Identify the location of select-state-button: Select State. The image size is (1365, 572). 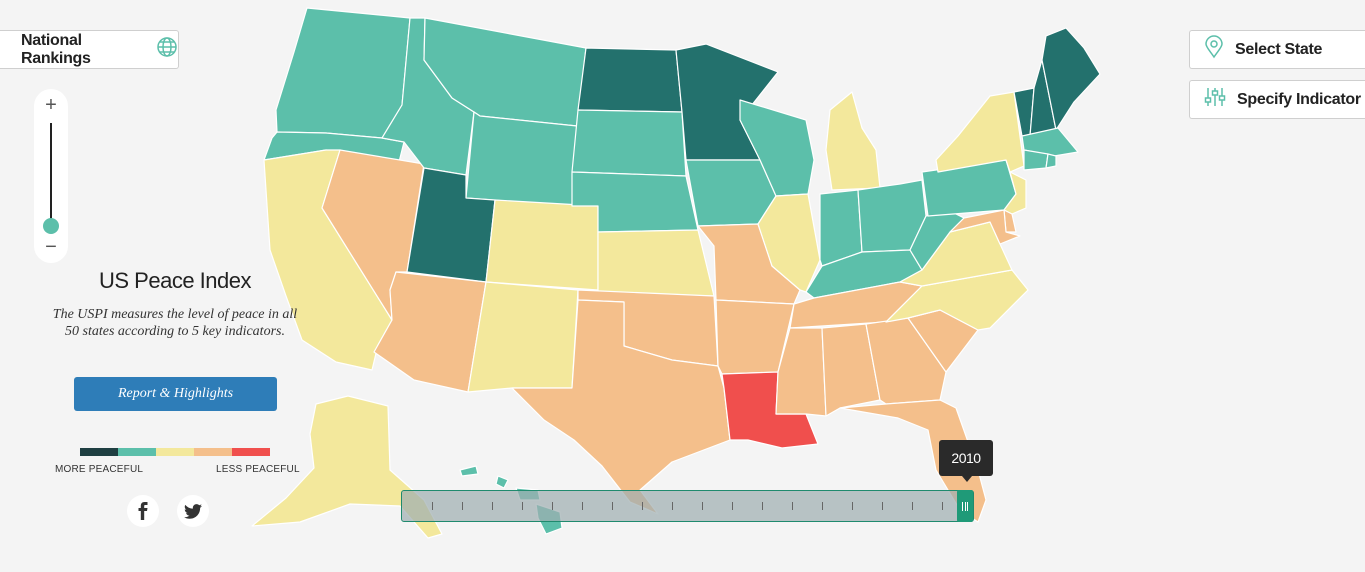
(1277, 49).